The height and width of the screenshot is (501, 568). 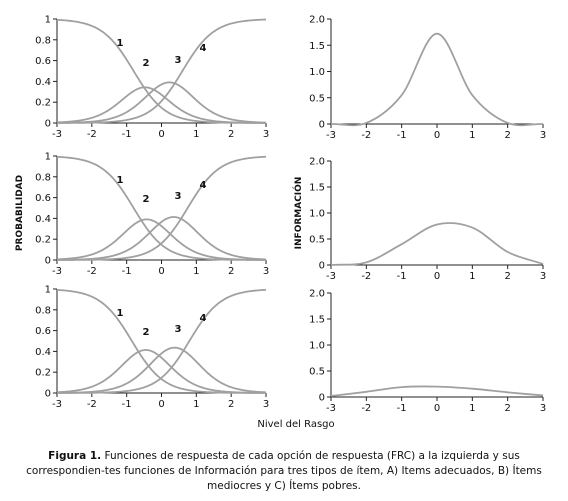 I want to click on info-panel-3-x-tick-label: -3, so click(x=331, y=408).